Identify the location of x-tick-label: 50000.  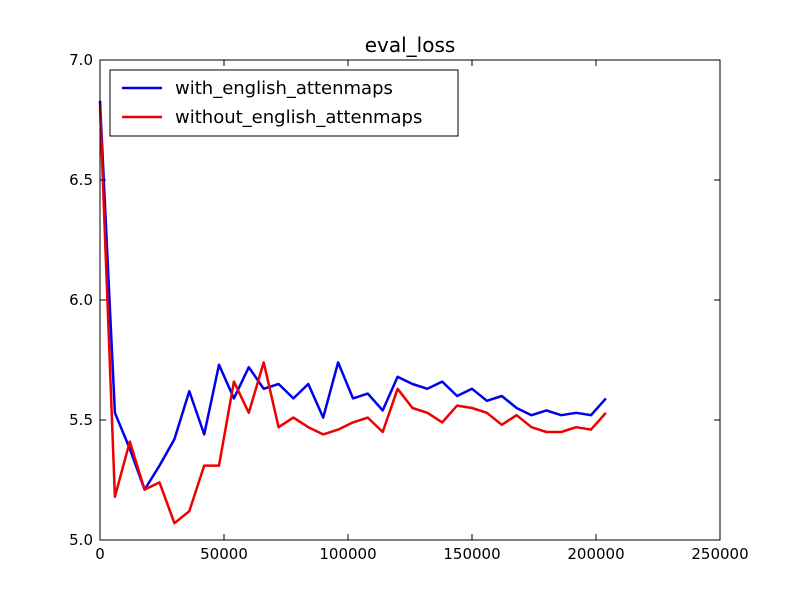
(224, 554).